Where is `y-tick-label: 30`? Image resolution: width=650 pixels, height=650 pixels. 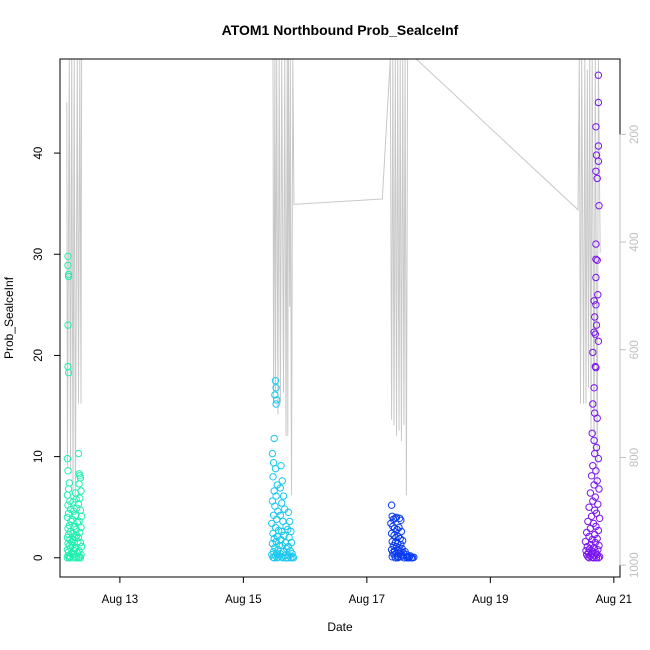 y-tick-label: 30 is located at coordinates (39, 254).